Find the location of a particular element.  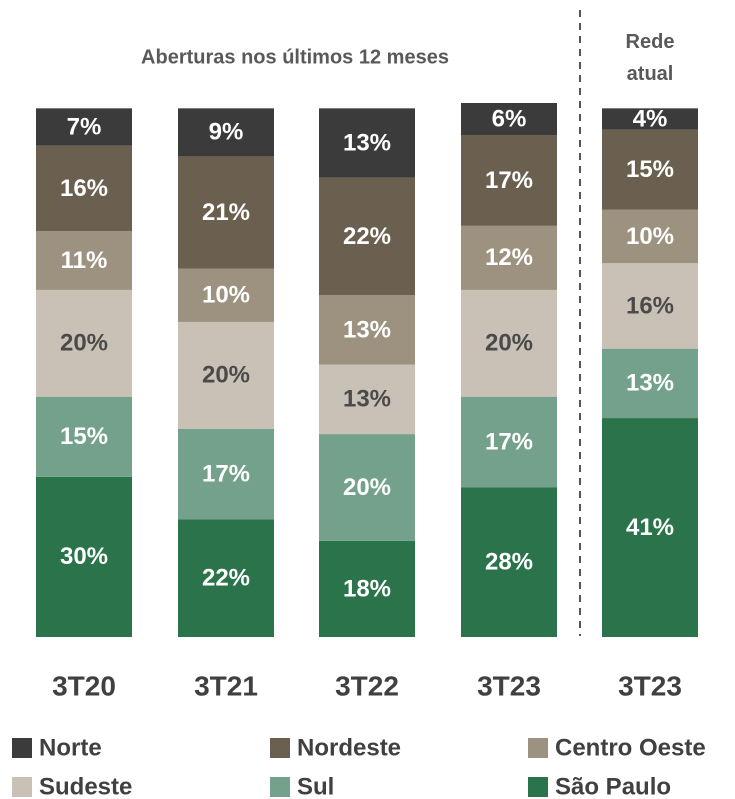

value-label: 28% is located at coordinates (509, 562).